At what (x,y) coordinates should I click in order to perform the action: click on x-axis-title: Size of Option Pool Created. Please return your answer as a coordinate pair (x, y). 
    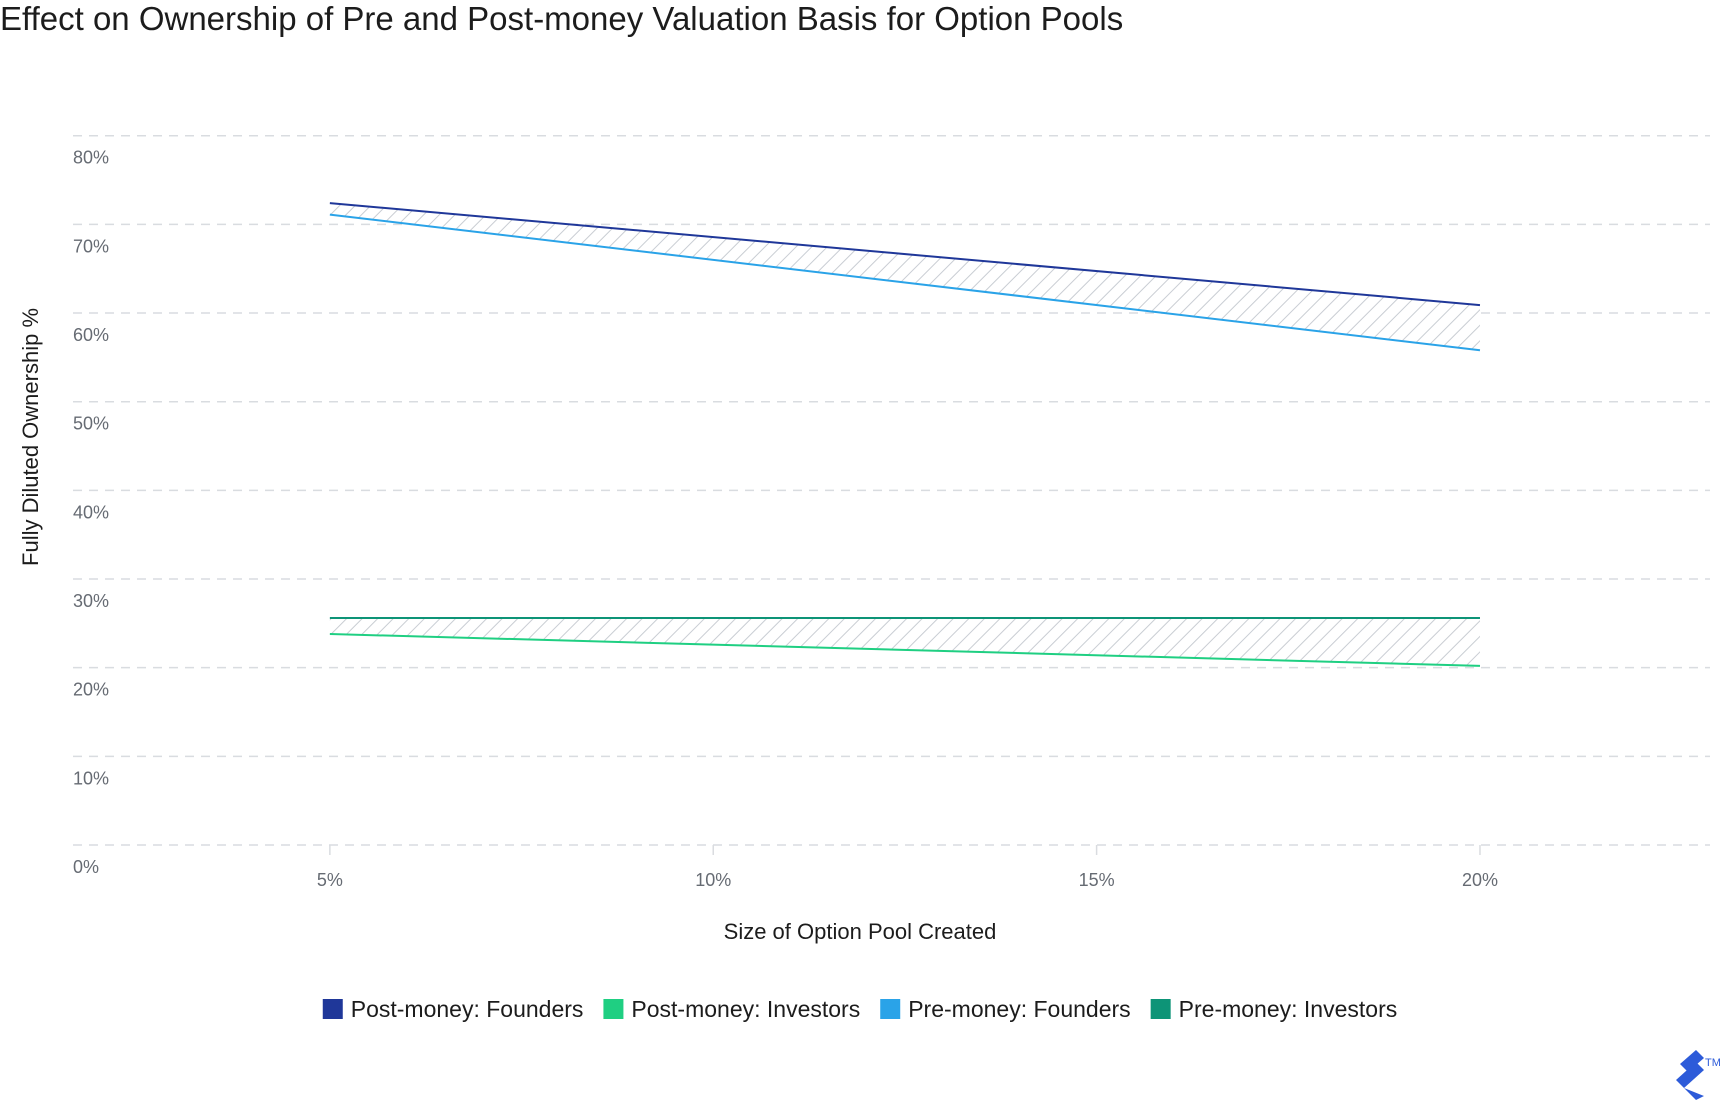
    Looking at the image, I should click on (860, 931).